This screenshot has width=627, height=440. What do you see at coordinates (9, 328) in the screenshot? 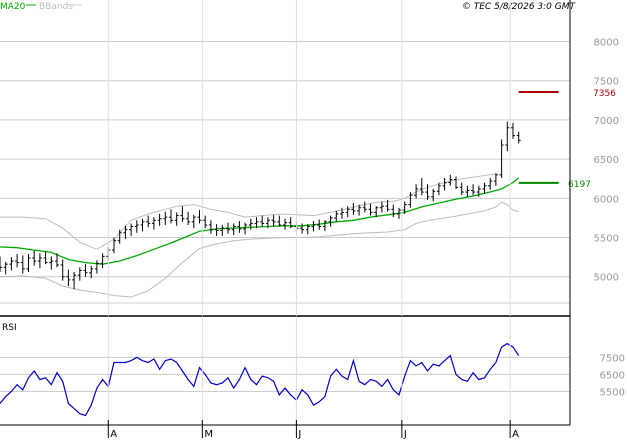
I see `rsi-panel-title: RSI` at bounding box center [9, 328].